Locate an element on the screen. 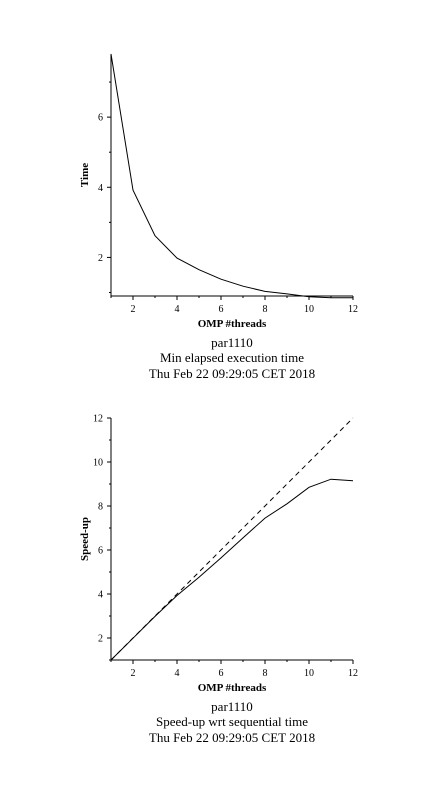 Image resolution: width=448 pixels, height=794 pixels. y-axis-label: Speed-up is located at coordinates (85, 539).